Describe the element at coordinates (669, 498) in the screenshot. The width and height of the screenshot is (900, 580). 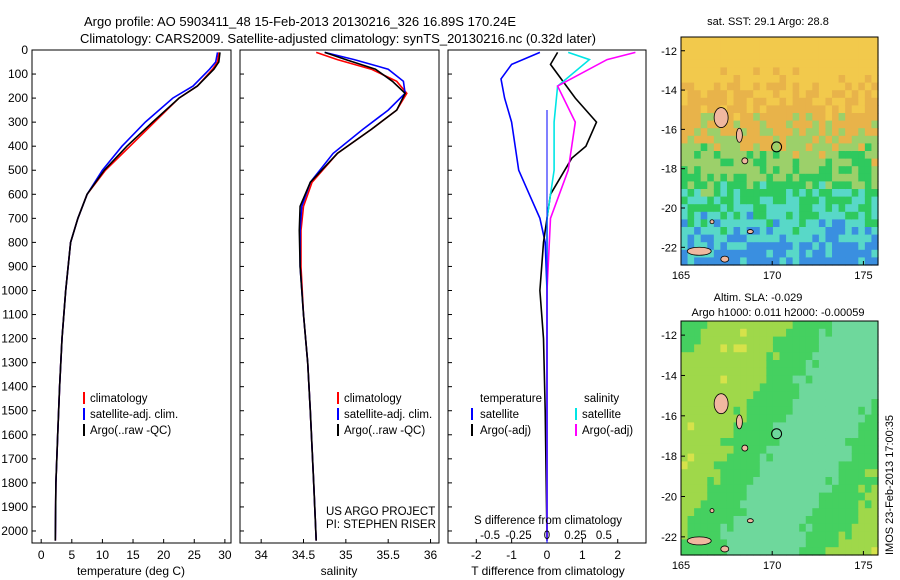
I see `map-lat-label: -20` at that location.